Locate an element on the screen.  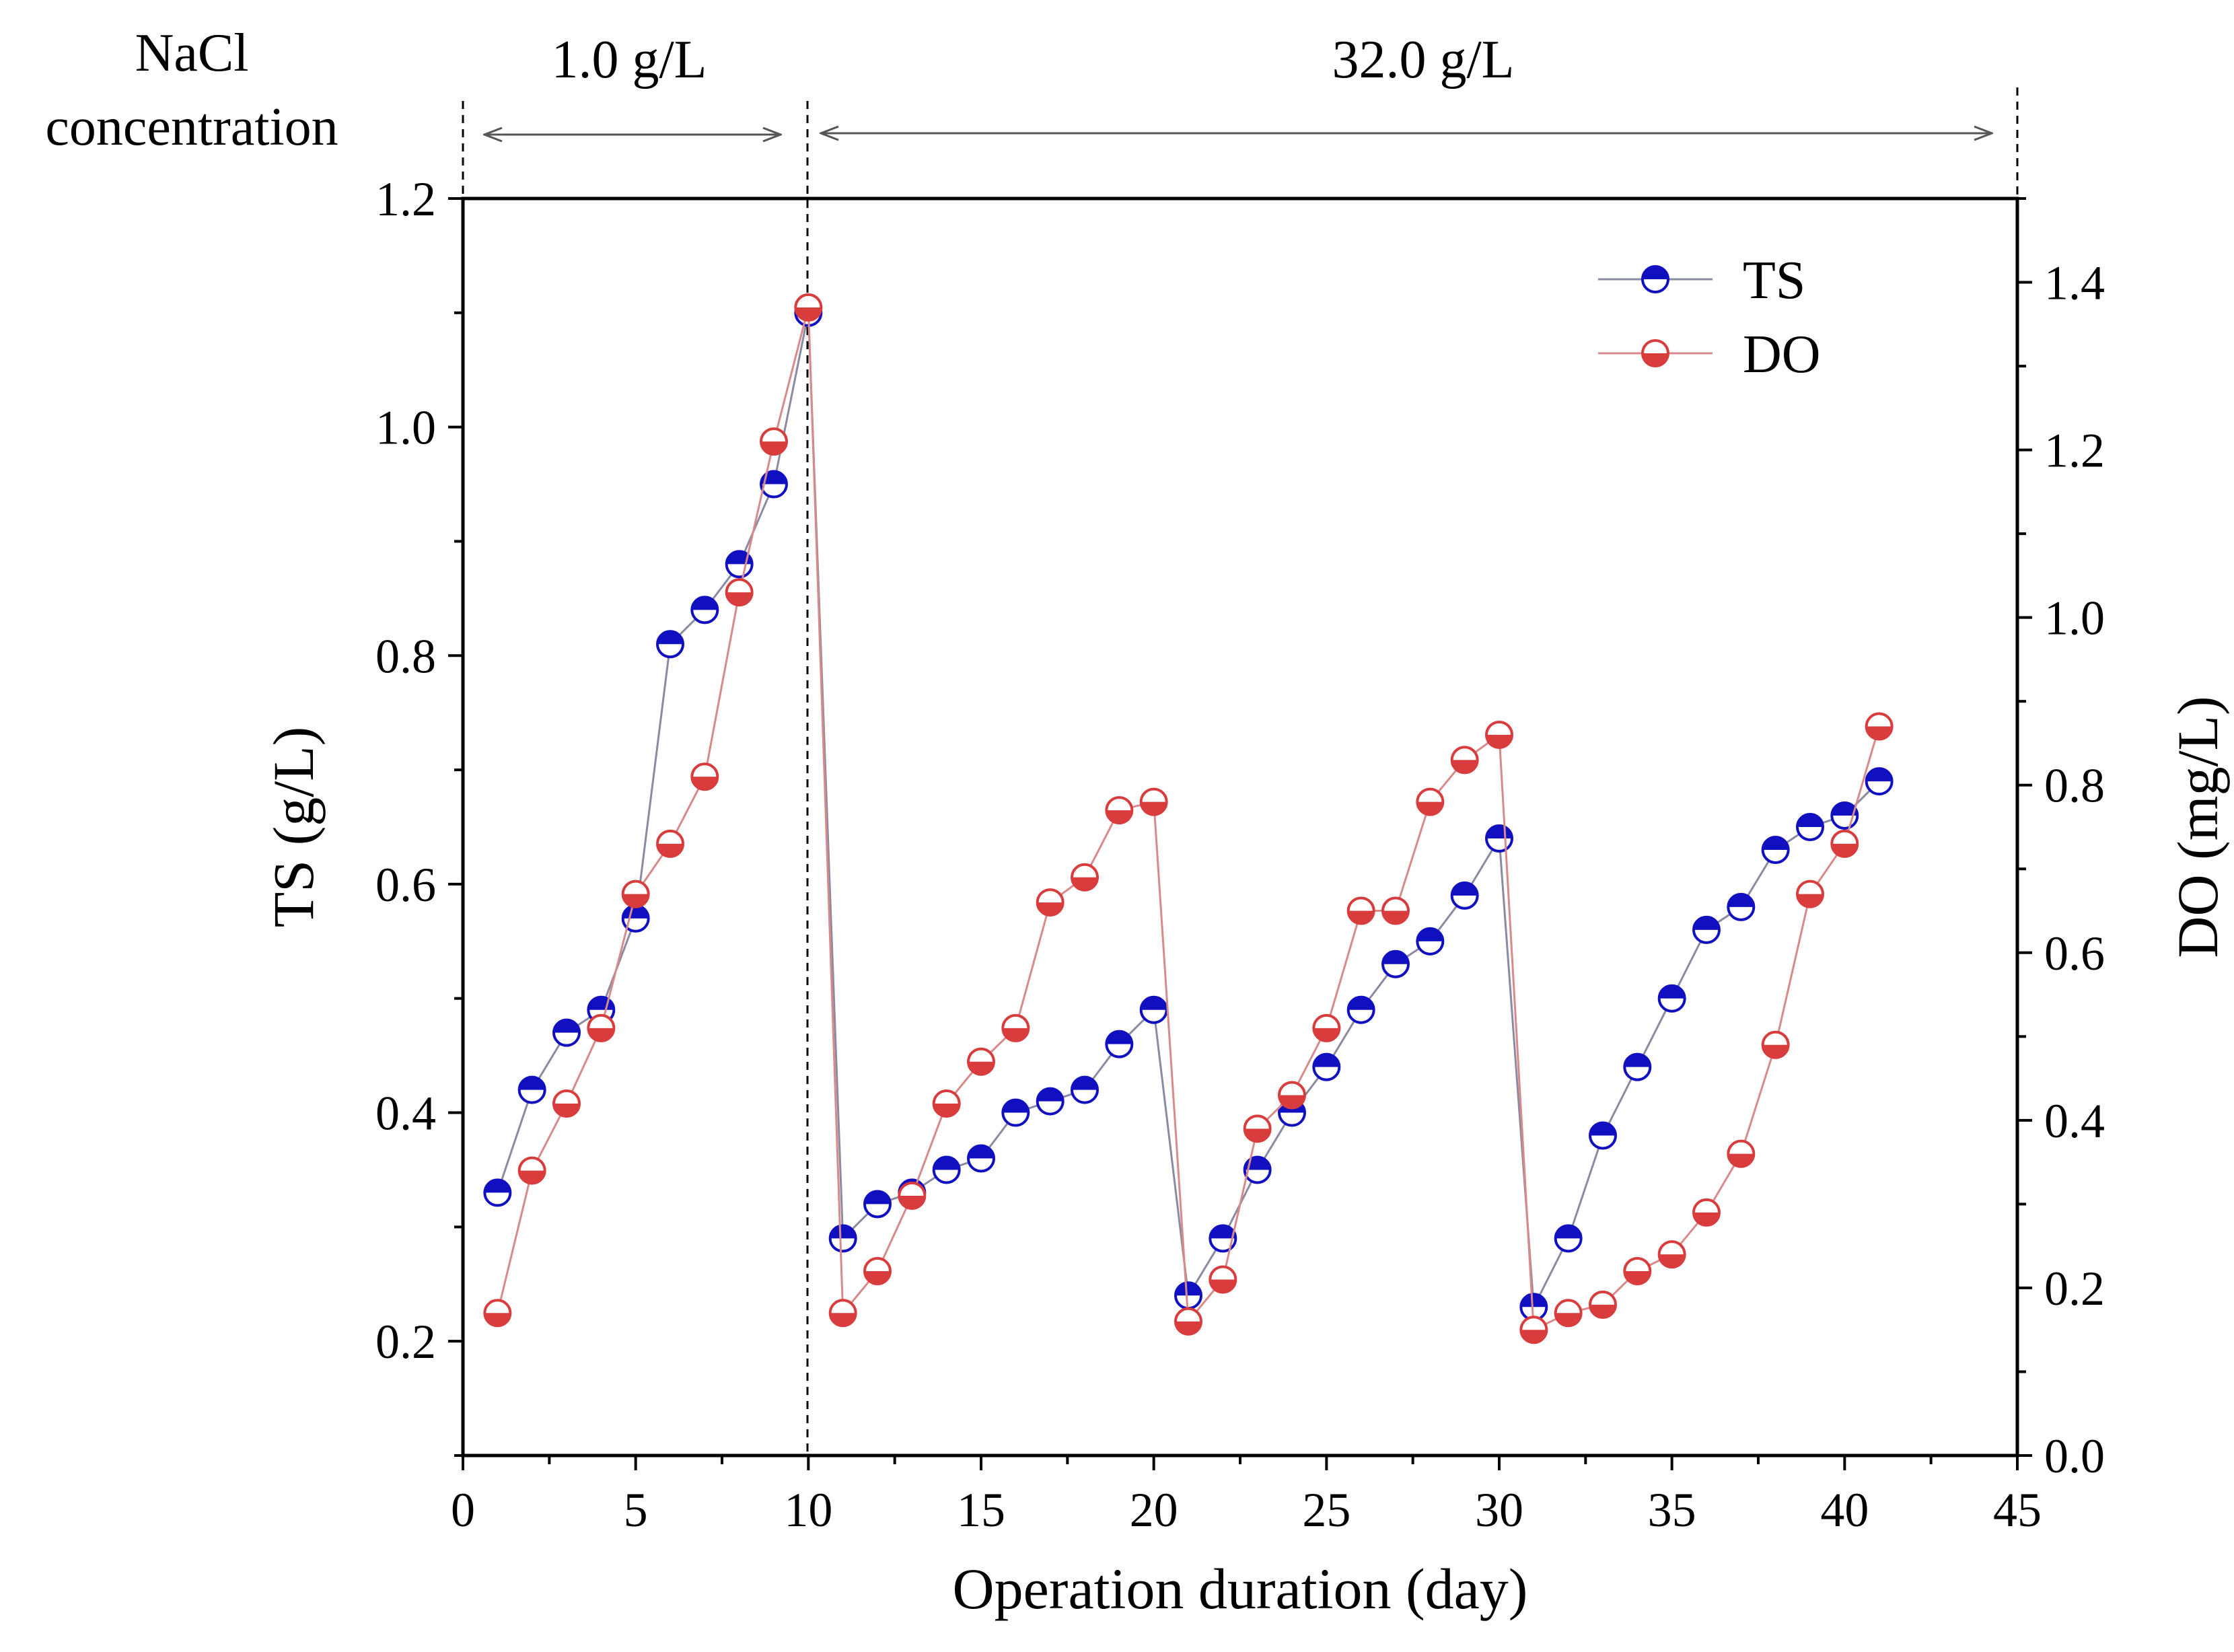
x-tick-label: 35 is located at coordinates (1672, 1510).